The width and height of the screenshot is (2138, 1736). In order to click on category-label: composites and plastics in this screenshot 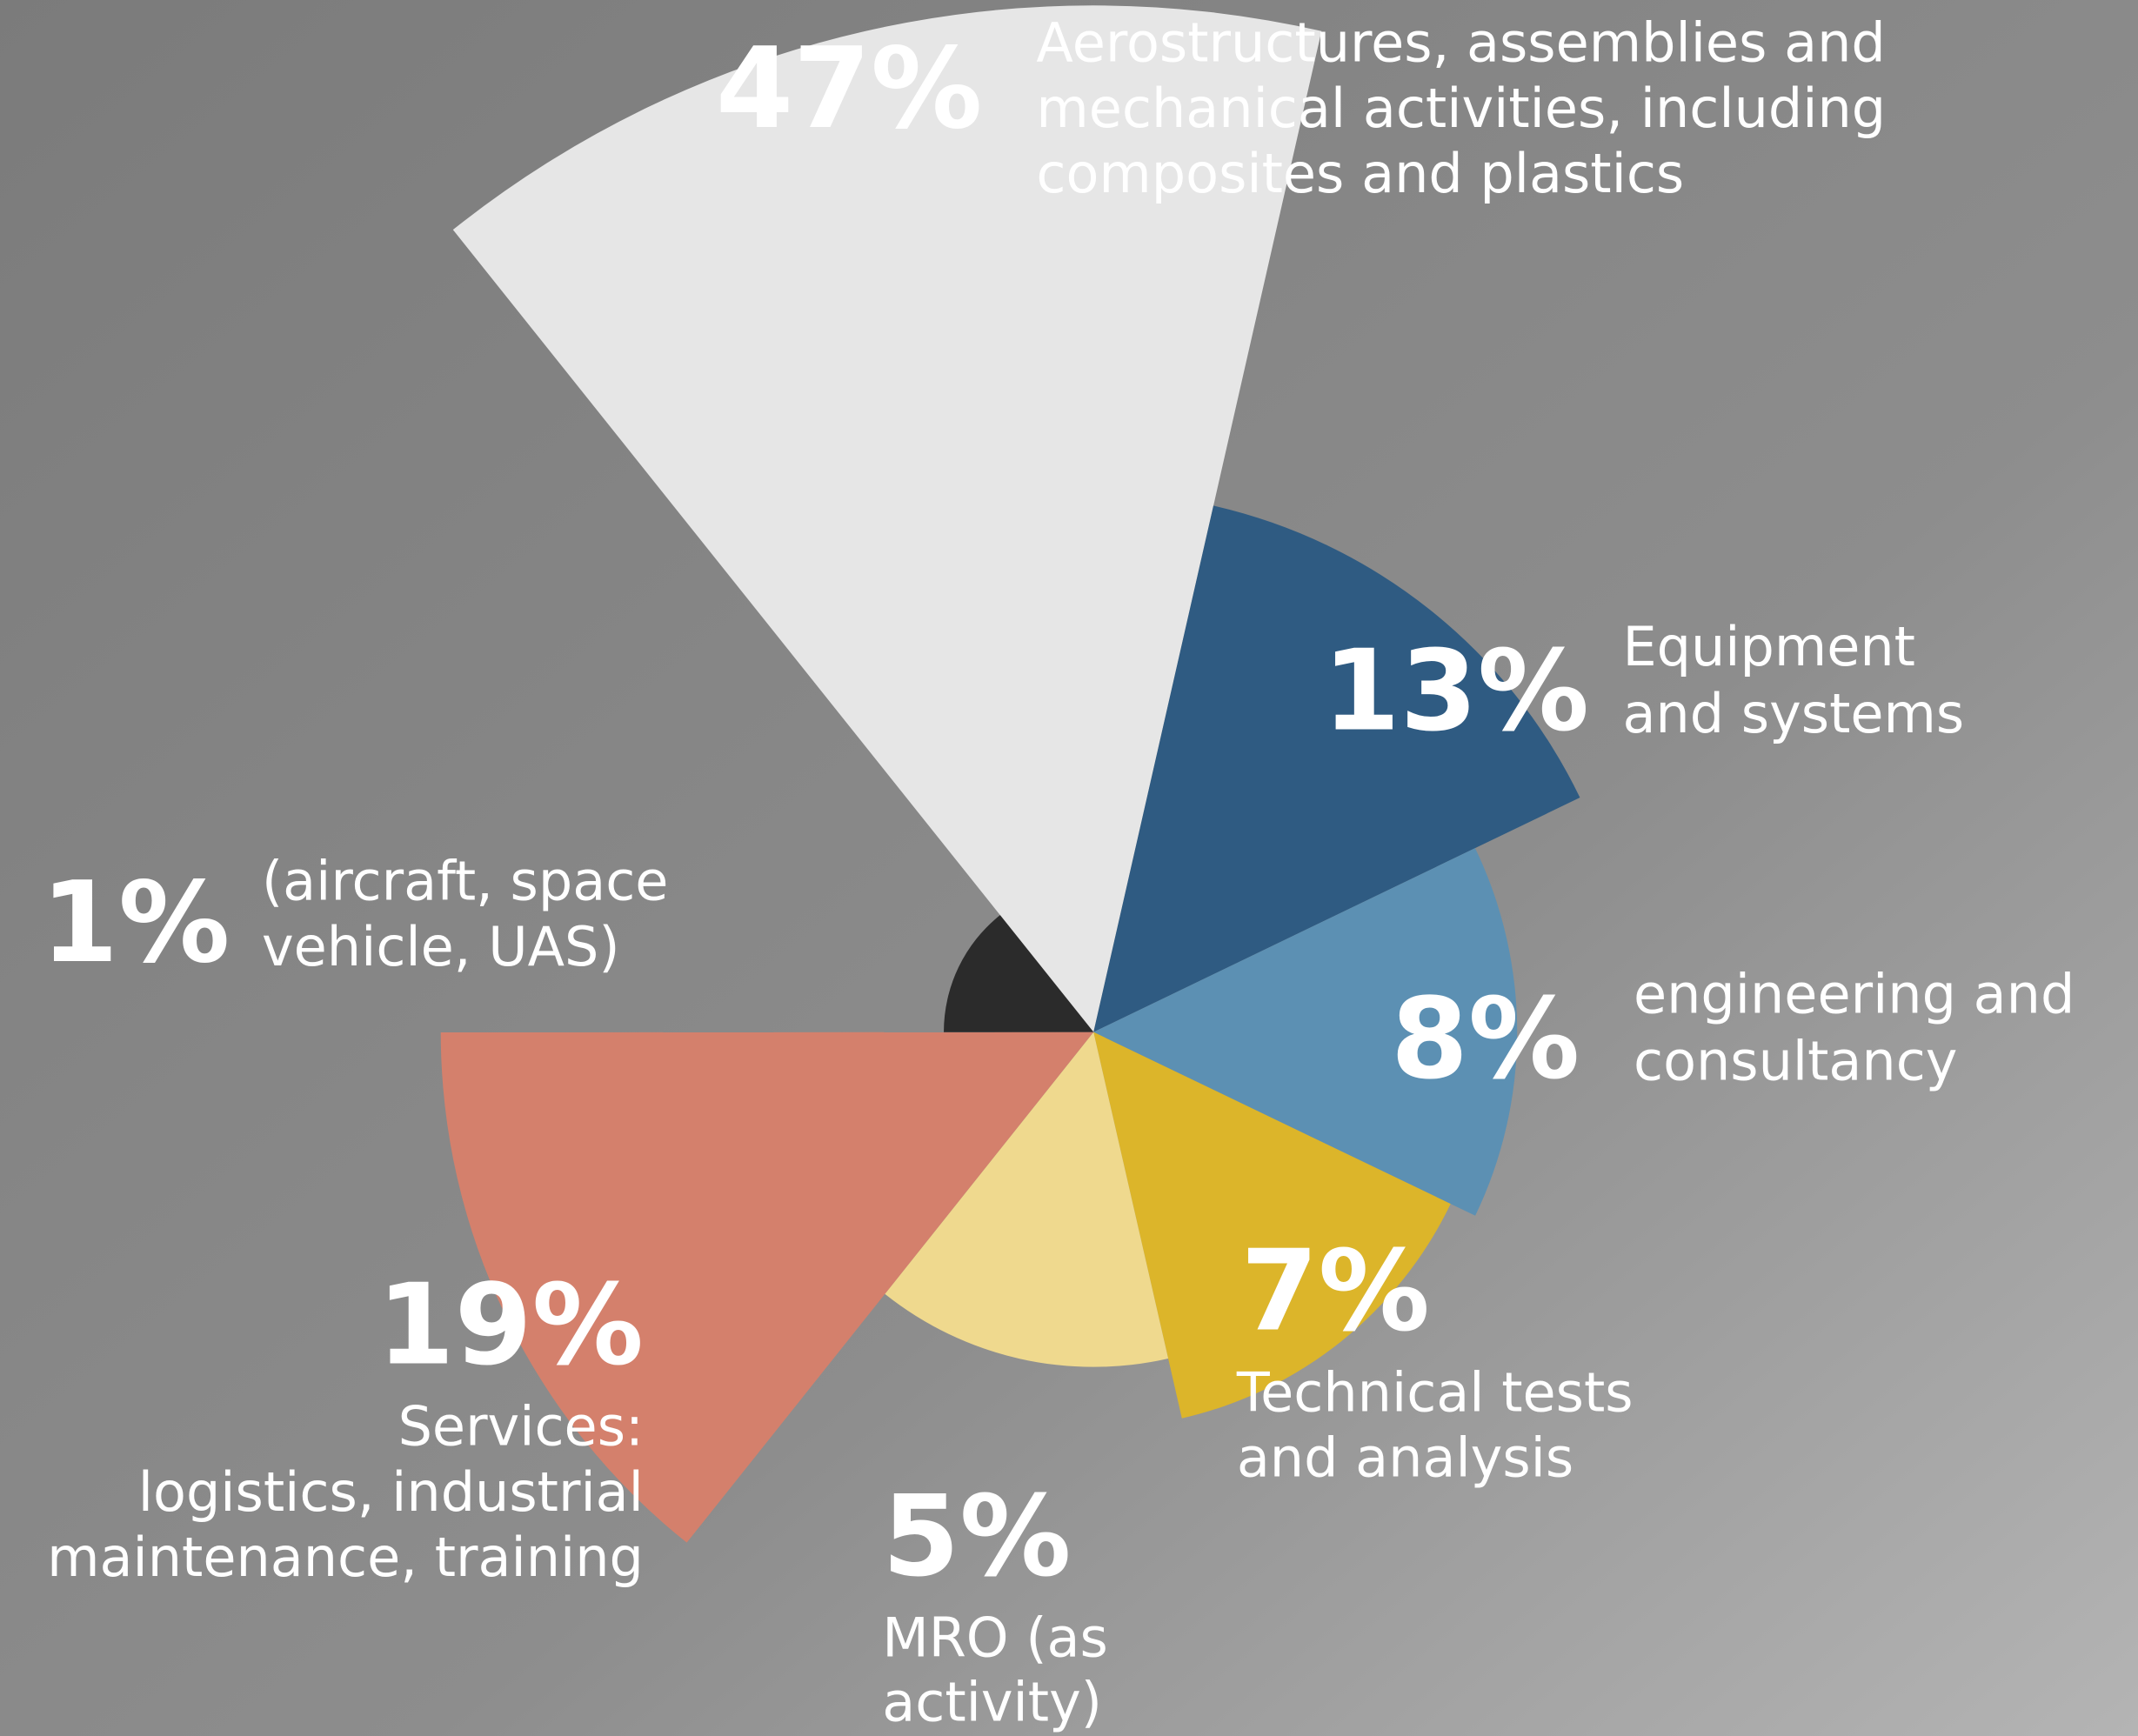, I will do `click(1360, 173)`.